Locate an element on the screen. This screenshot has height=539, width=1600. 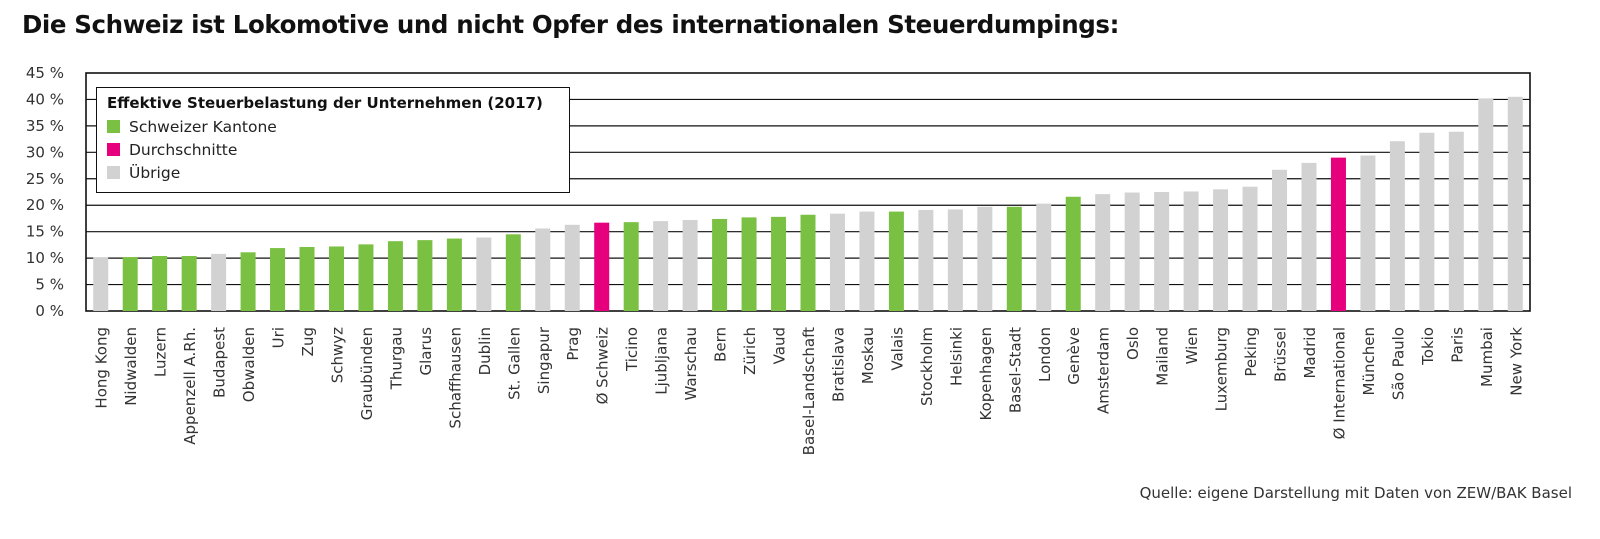
x-tick-label: Bern is located at coordinates (721, 344).